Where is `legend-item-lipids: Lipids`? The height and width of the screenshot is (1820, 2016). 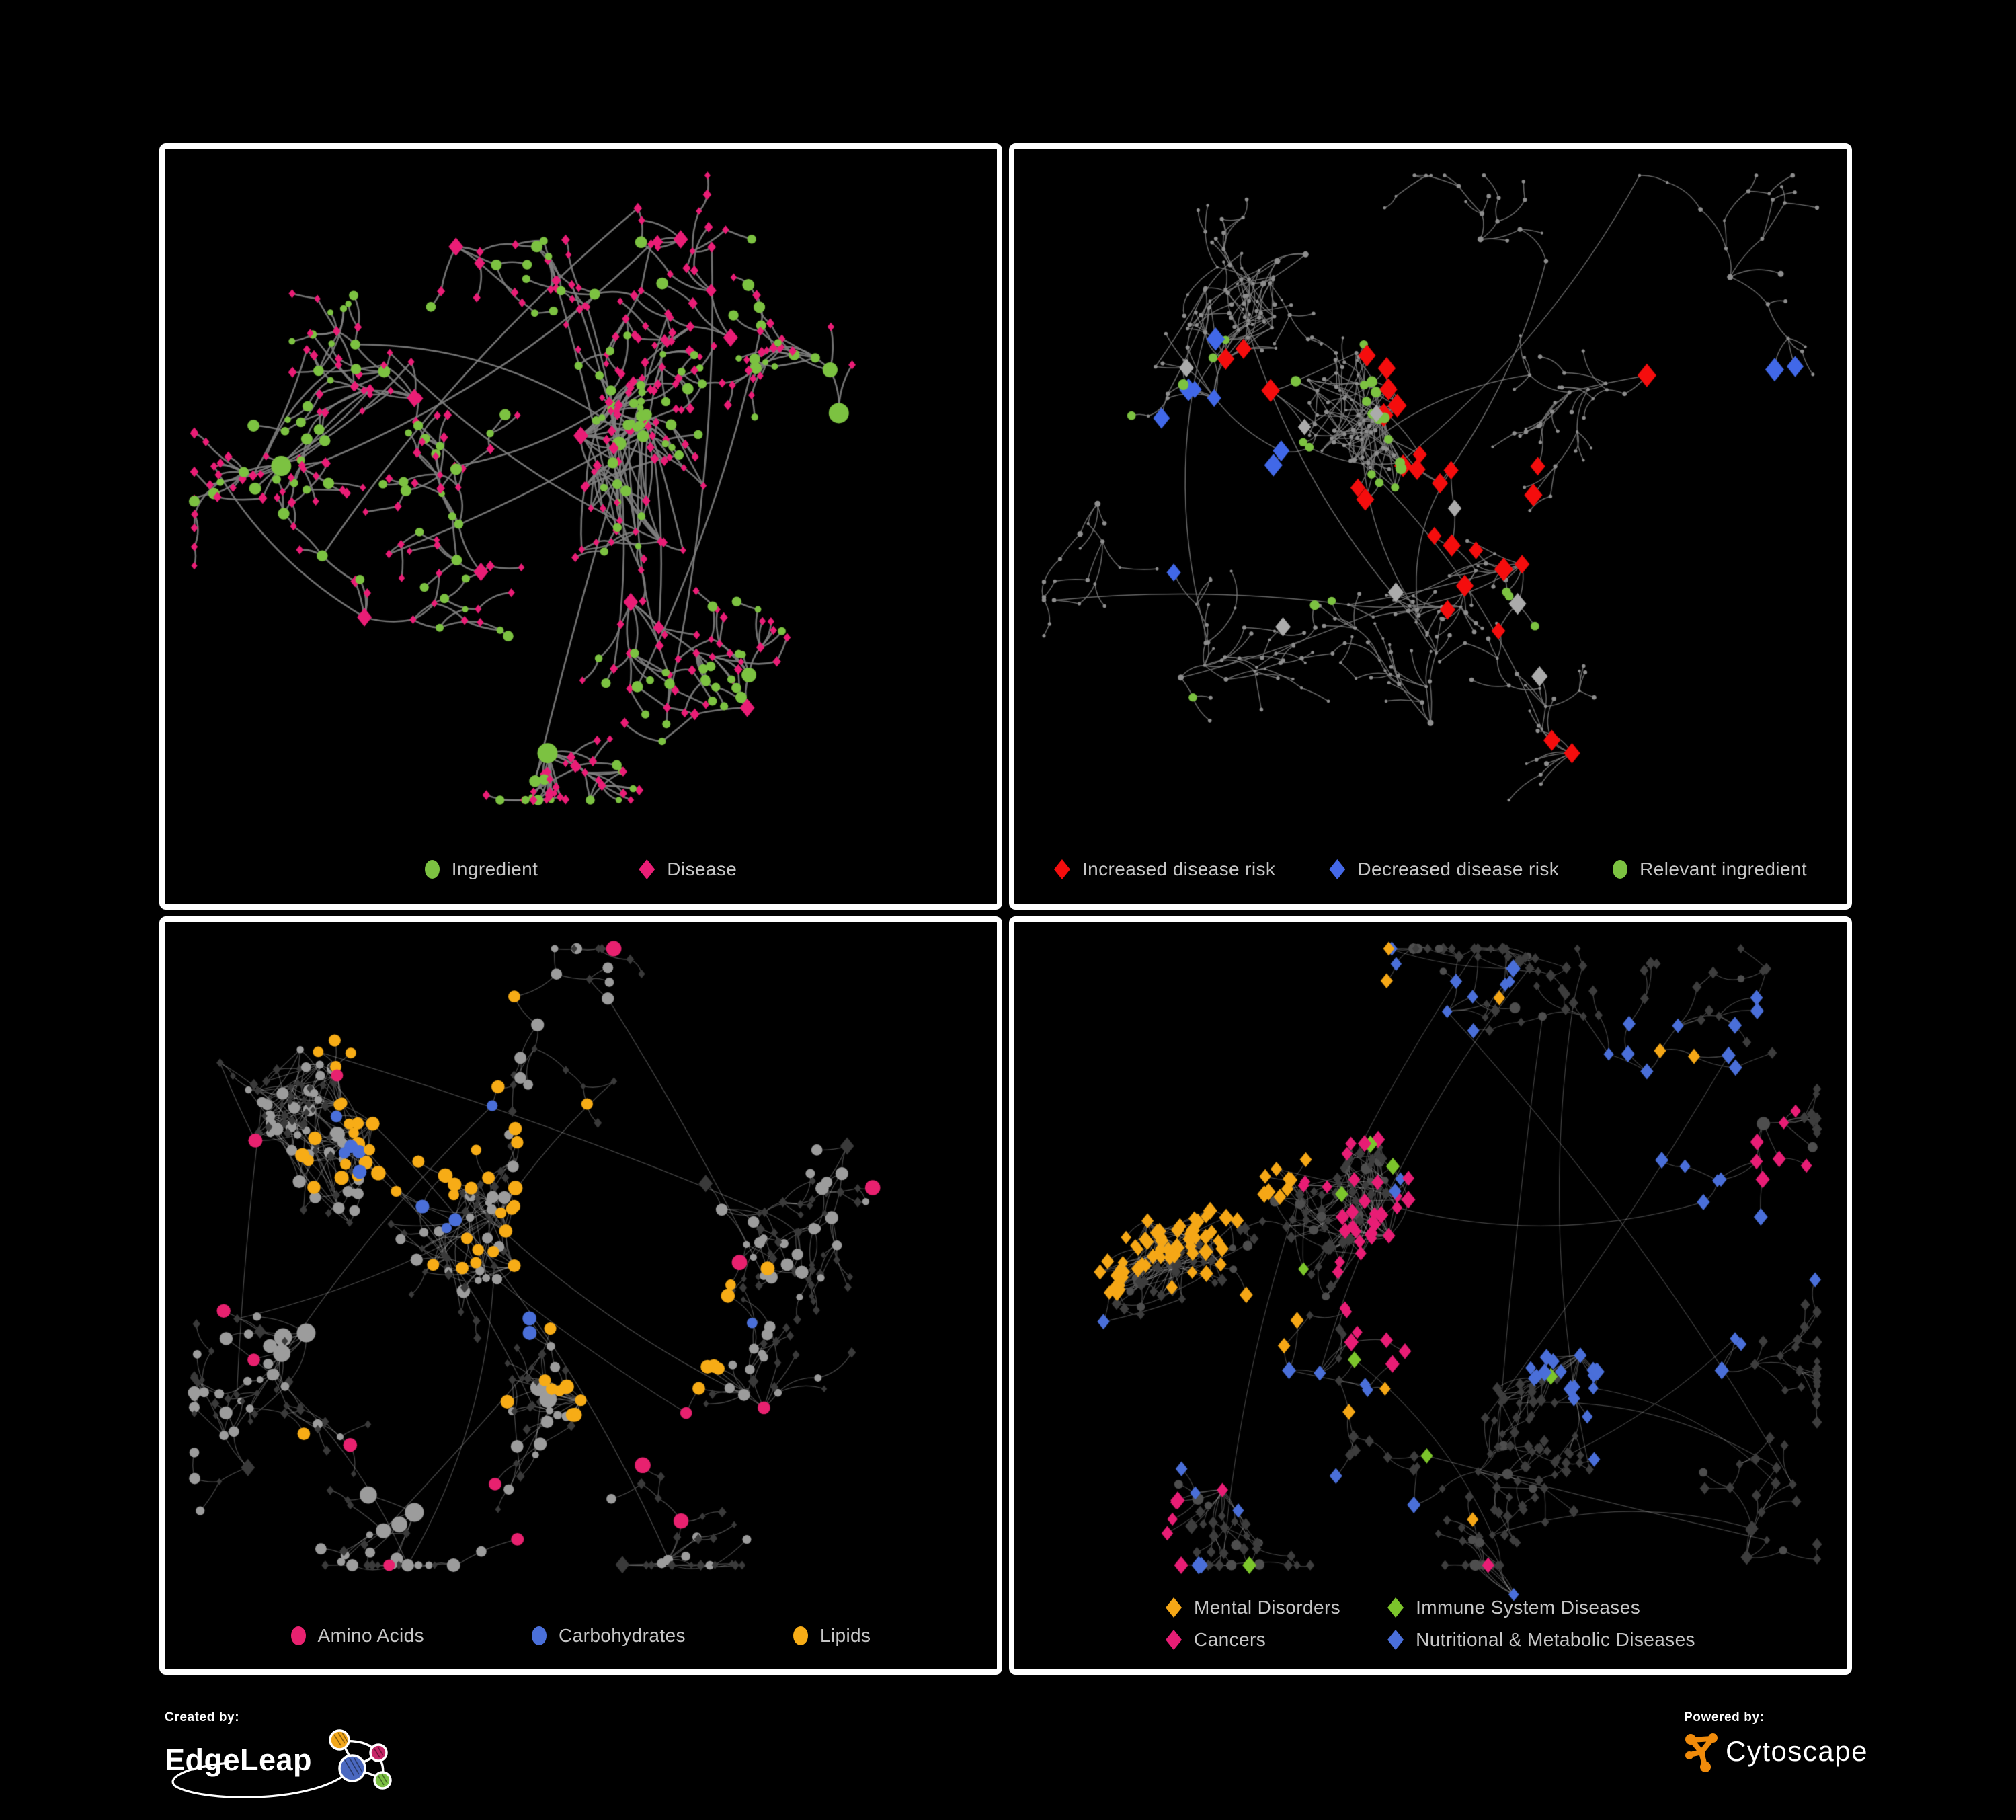
legend-item-lipids: Lipids is located at coordinates (832, 1636).